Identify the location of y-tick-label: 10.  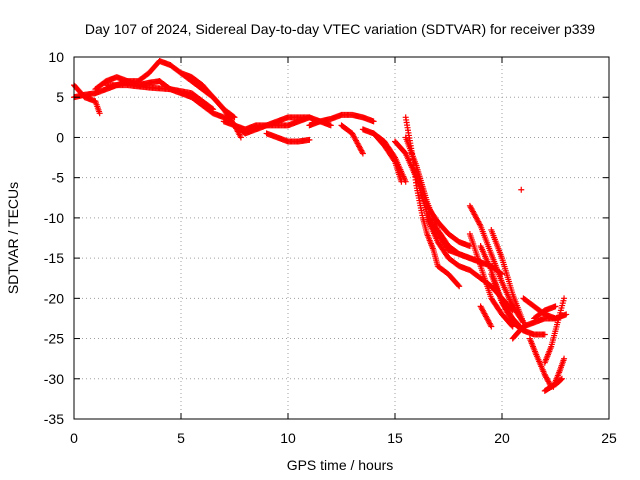
(56, 57).